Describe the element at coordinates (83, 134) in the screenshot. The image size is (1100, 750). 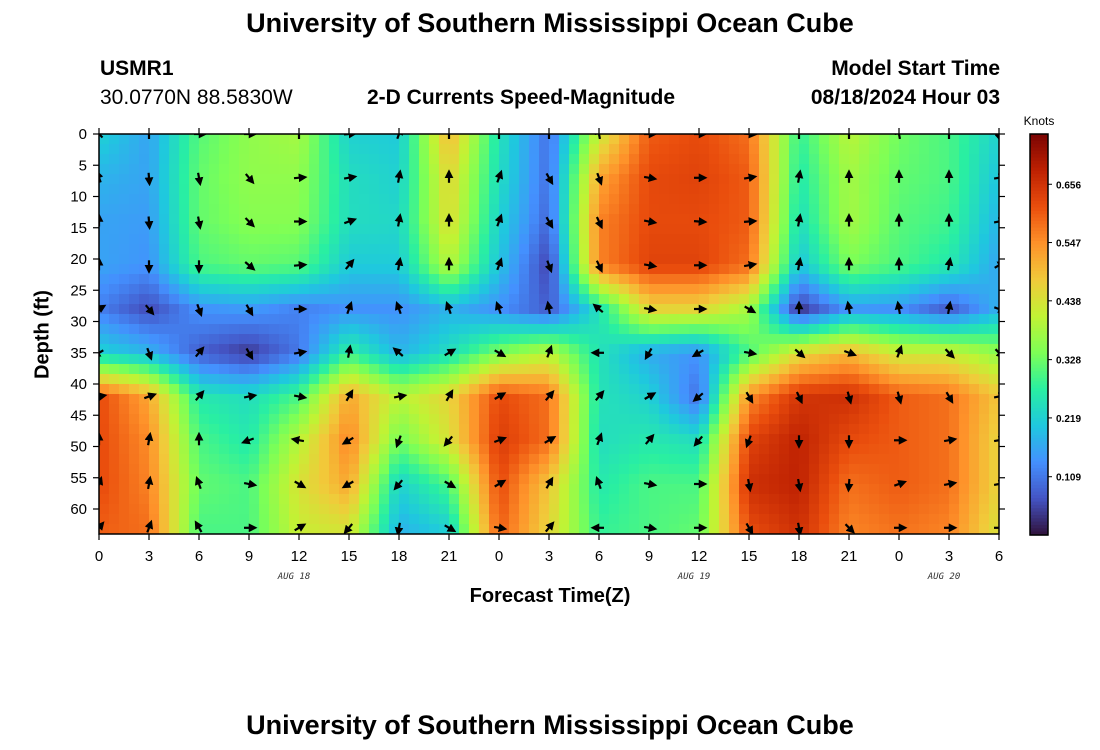
I see `y-tick-label: 0` at that location.